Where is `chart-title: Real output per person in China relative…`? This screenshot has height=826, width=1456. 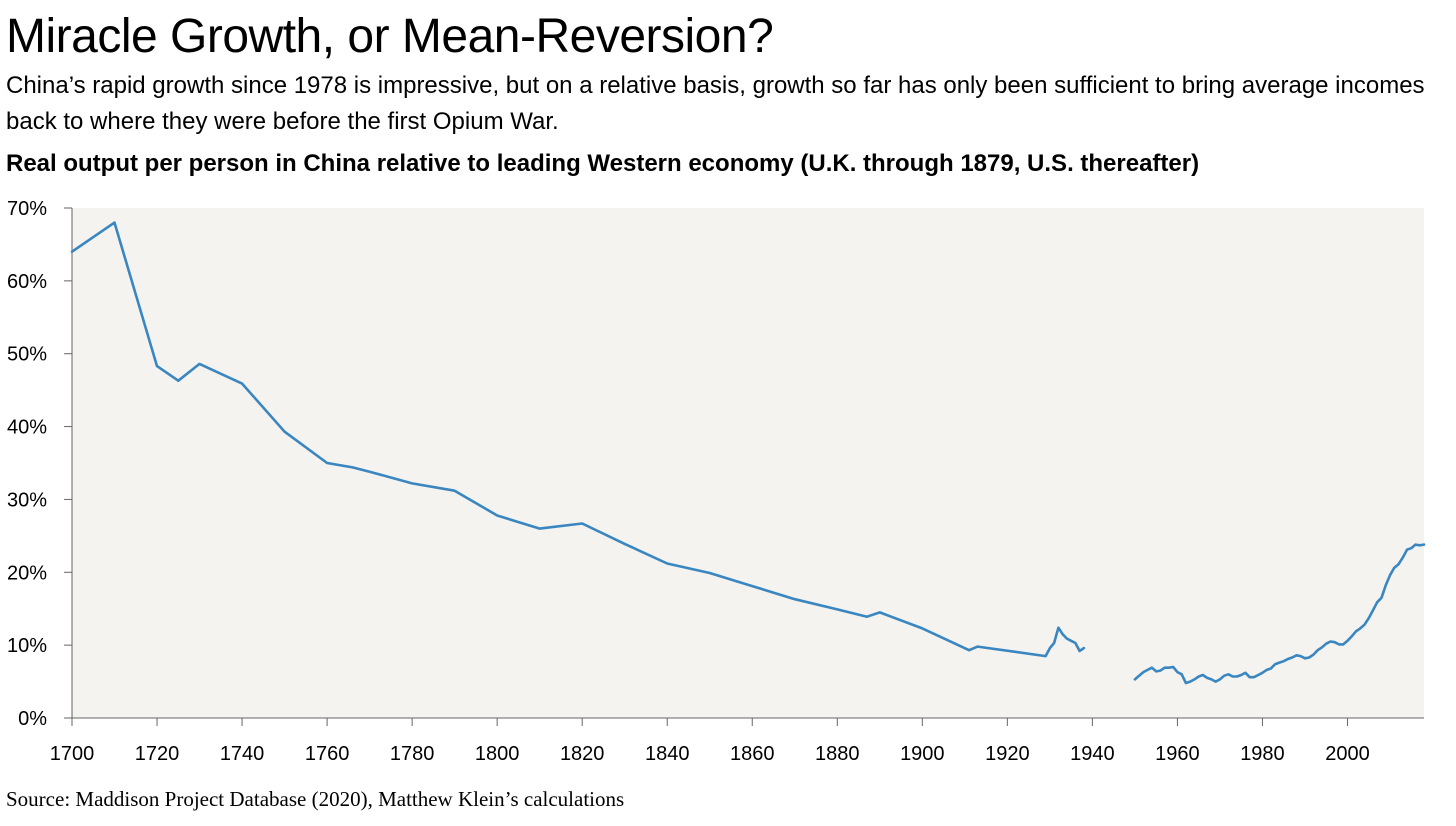
chart-title: Real output per person in China relative… is located at coordinates (603, 163).